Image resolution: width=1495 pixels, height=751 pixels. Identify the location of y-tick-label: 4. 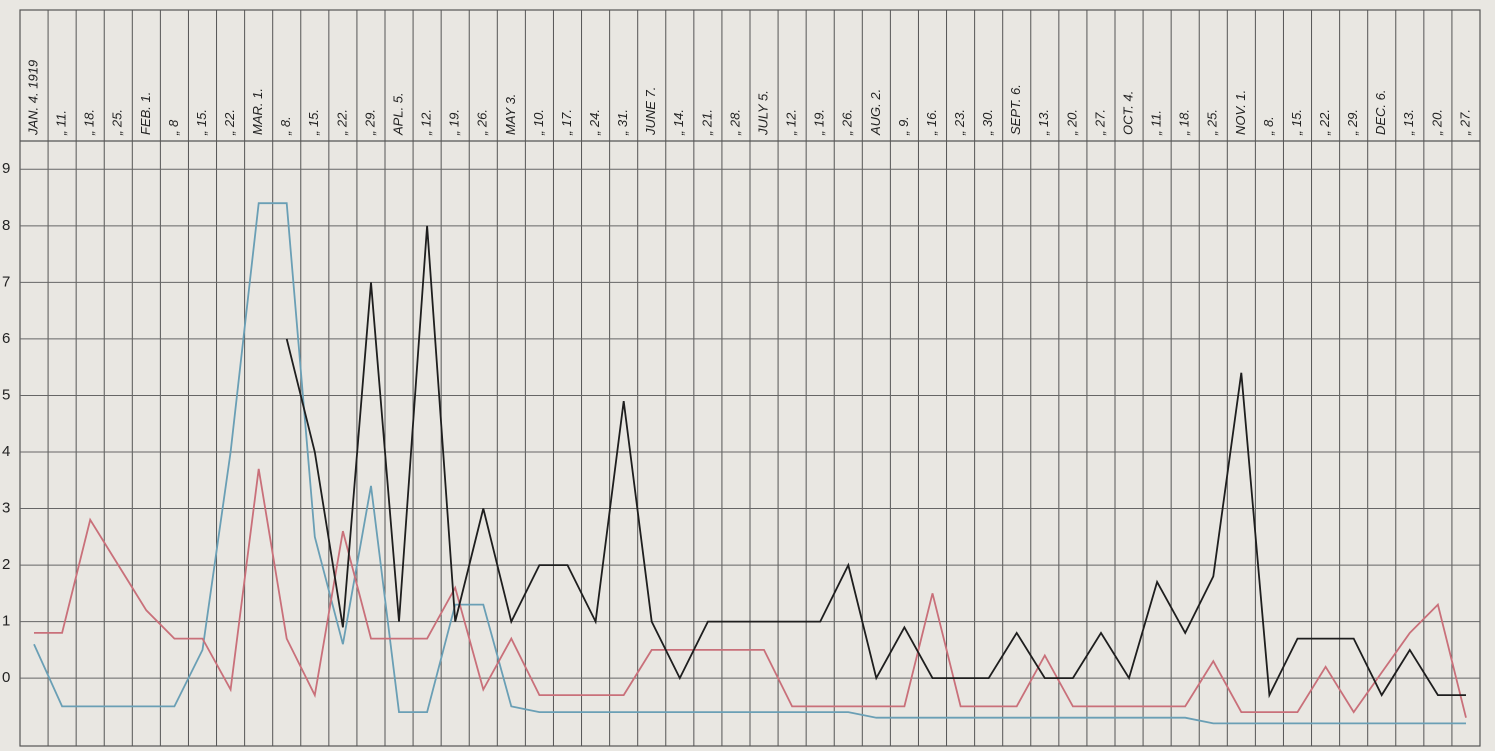
(6, 451).